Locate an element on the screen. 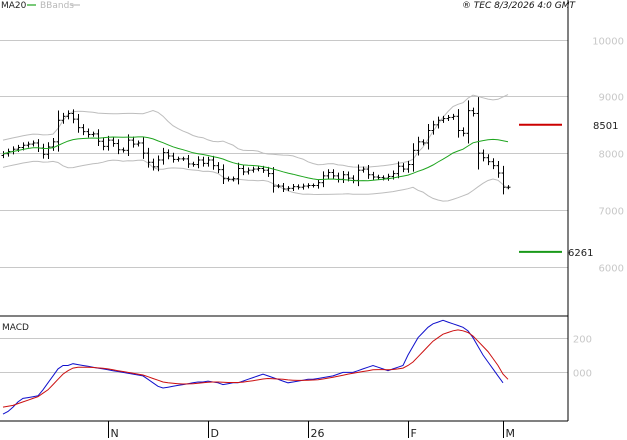 This screenshot has width=627, height=440. x-tick-label: N is located at coordinates (115, 433).